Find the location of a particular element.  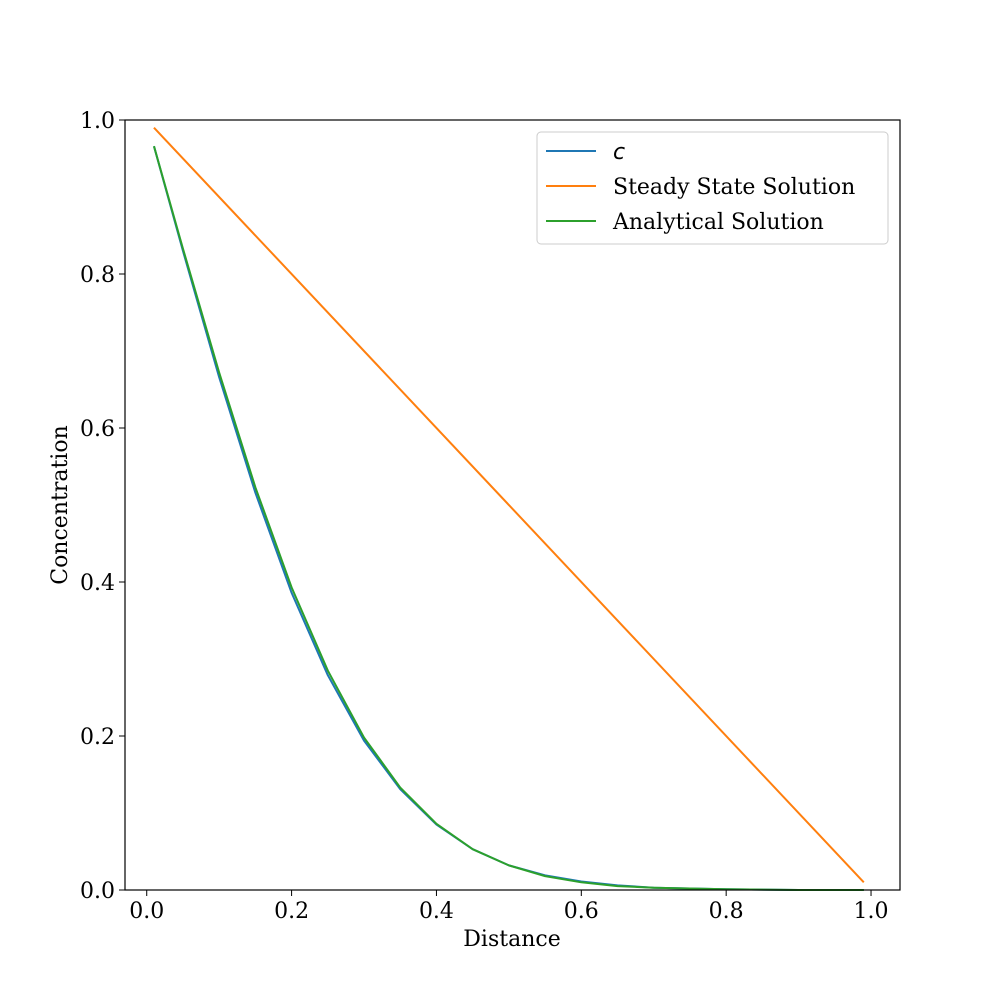

y-tick-label: 0.0 is located at coordinates (97, 891).